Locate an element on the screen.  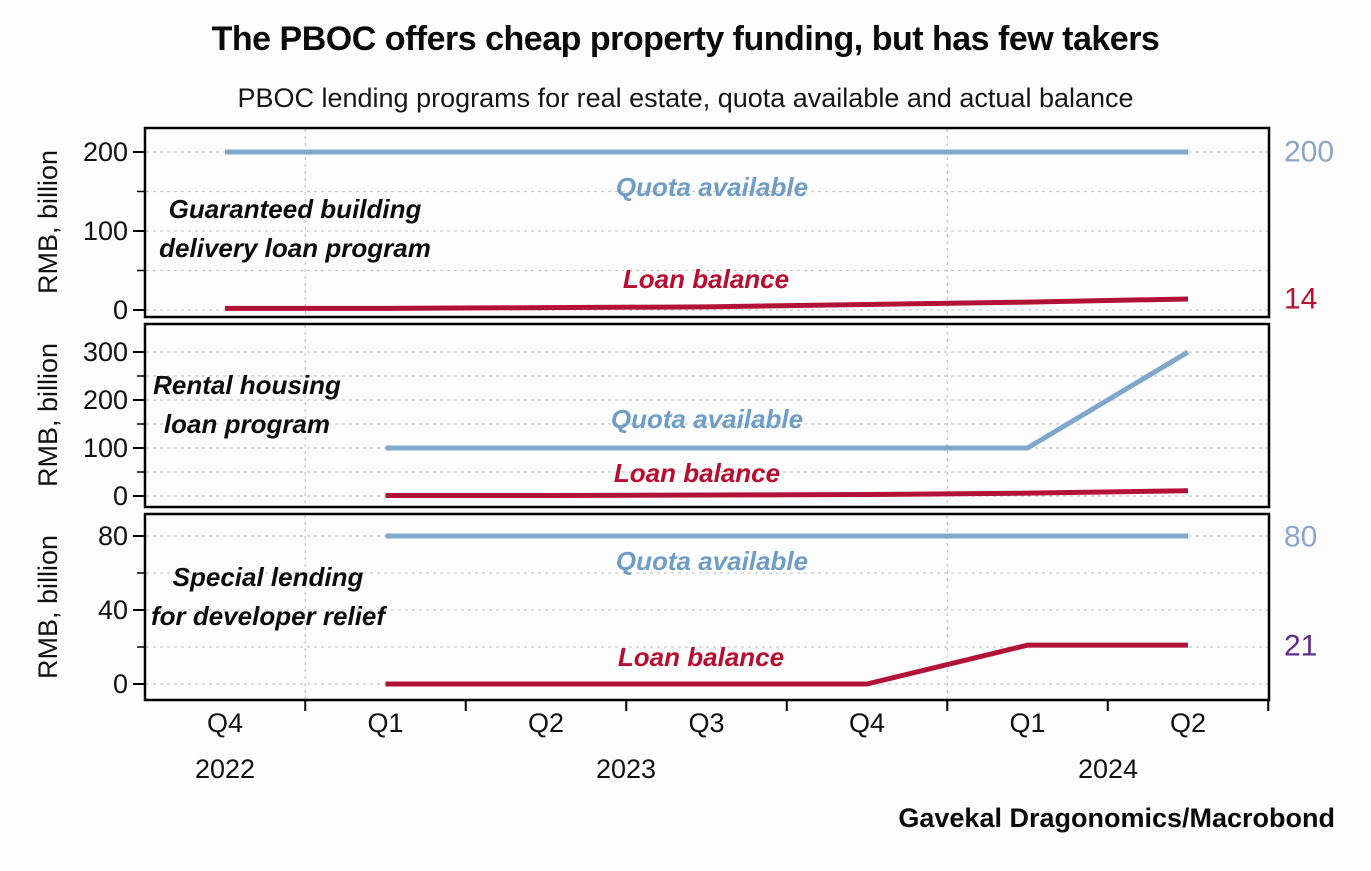
xlabel-year-2024: 2024 is located at coordinates (1108, 769).